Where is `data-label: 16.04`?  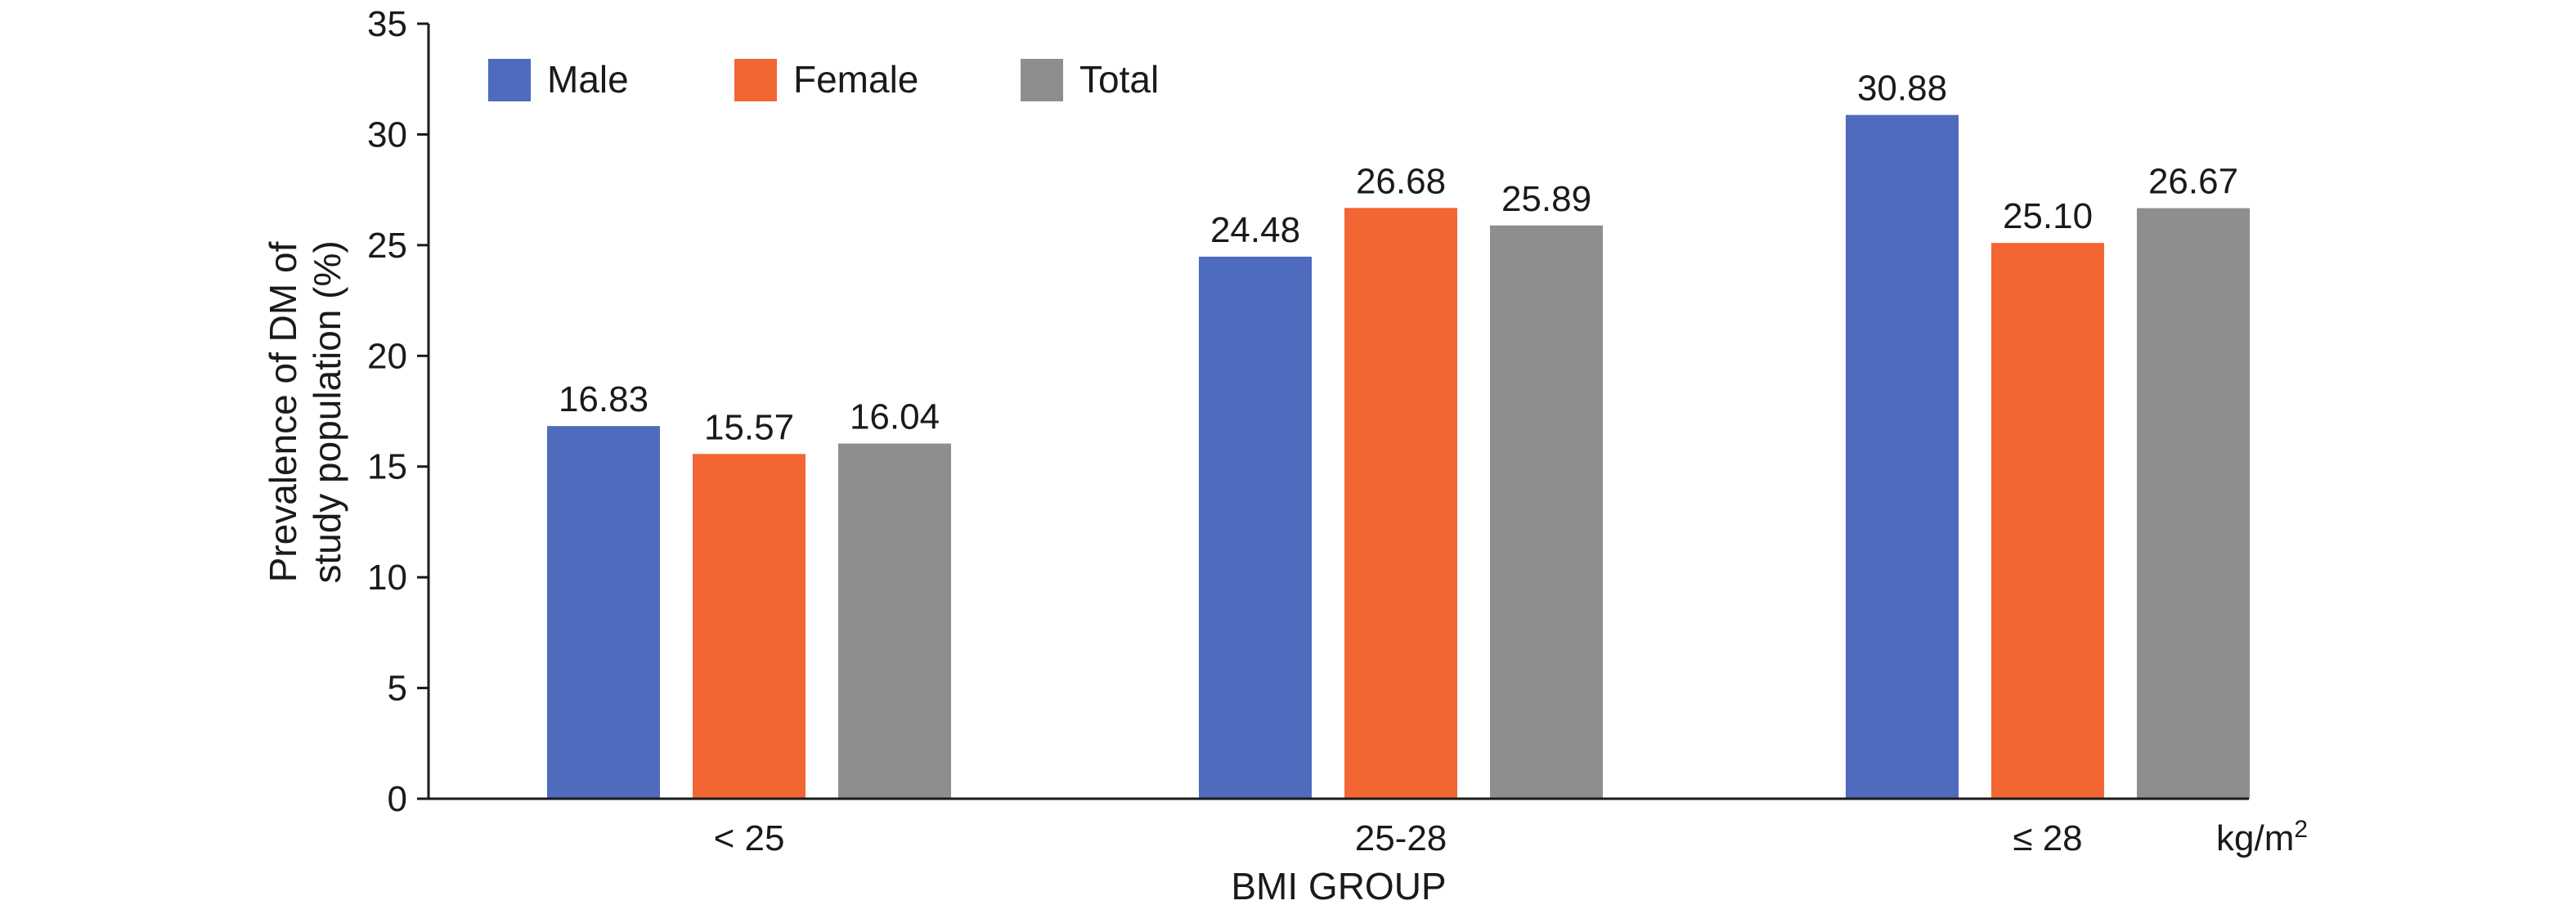 data-label: 16.04 is located at coordinates (895, 417).